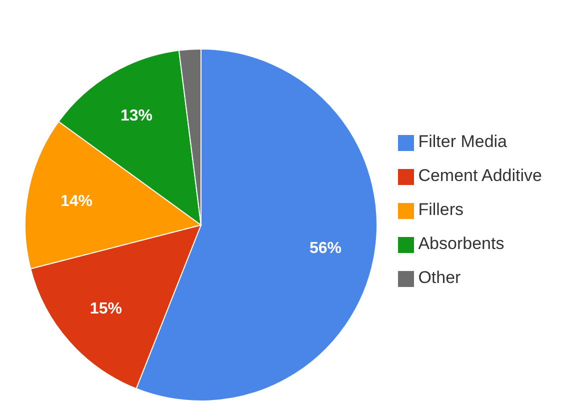 Image resolution: width=570 pixels, height=420 pixels. Describe the element at coordinates (480, 175) in the screenshot. I see `legend-label: Cement Additive` at that location.